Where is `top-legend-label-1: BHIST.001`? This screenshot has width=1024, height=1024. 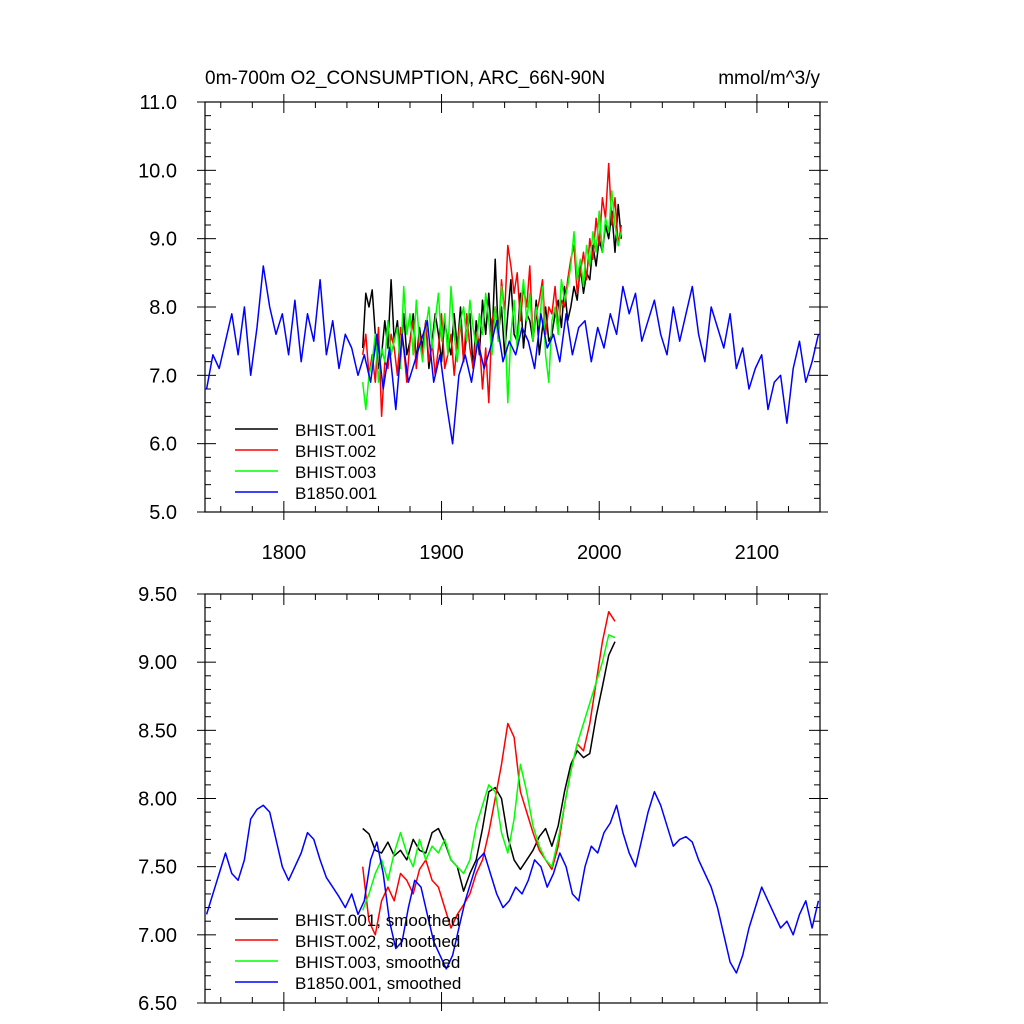
top-legend-label-1: BHIST.001 is located at coordinates (335, 430).